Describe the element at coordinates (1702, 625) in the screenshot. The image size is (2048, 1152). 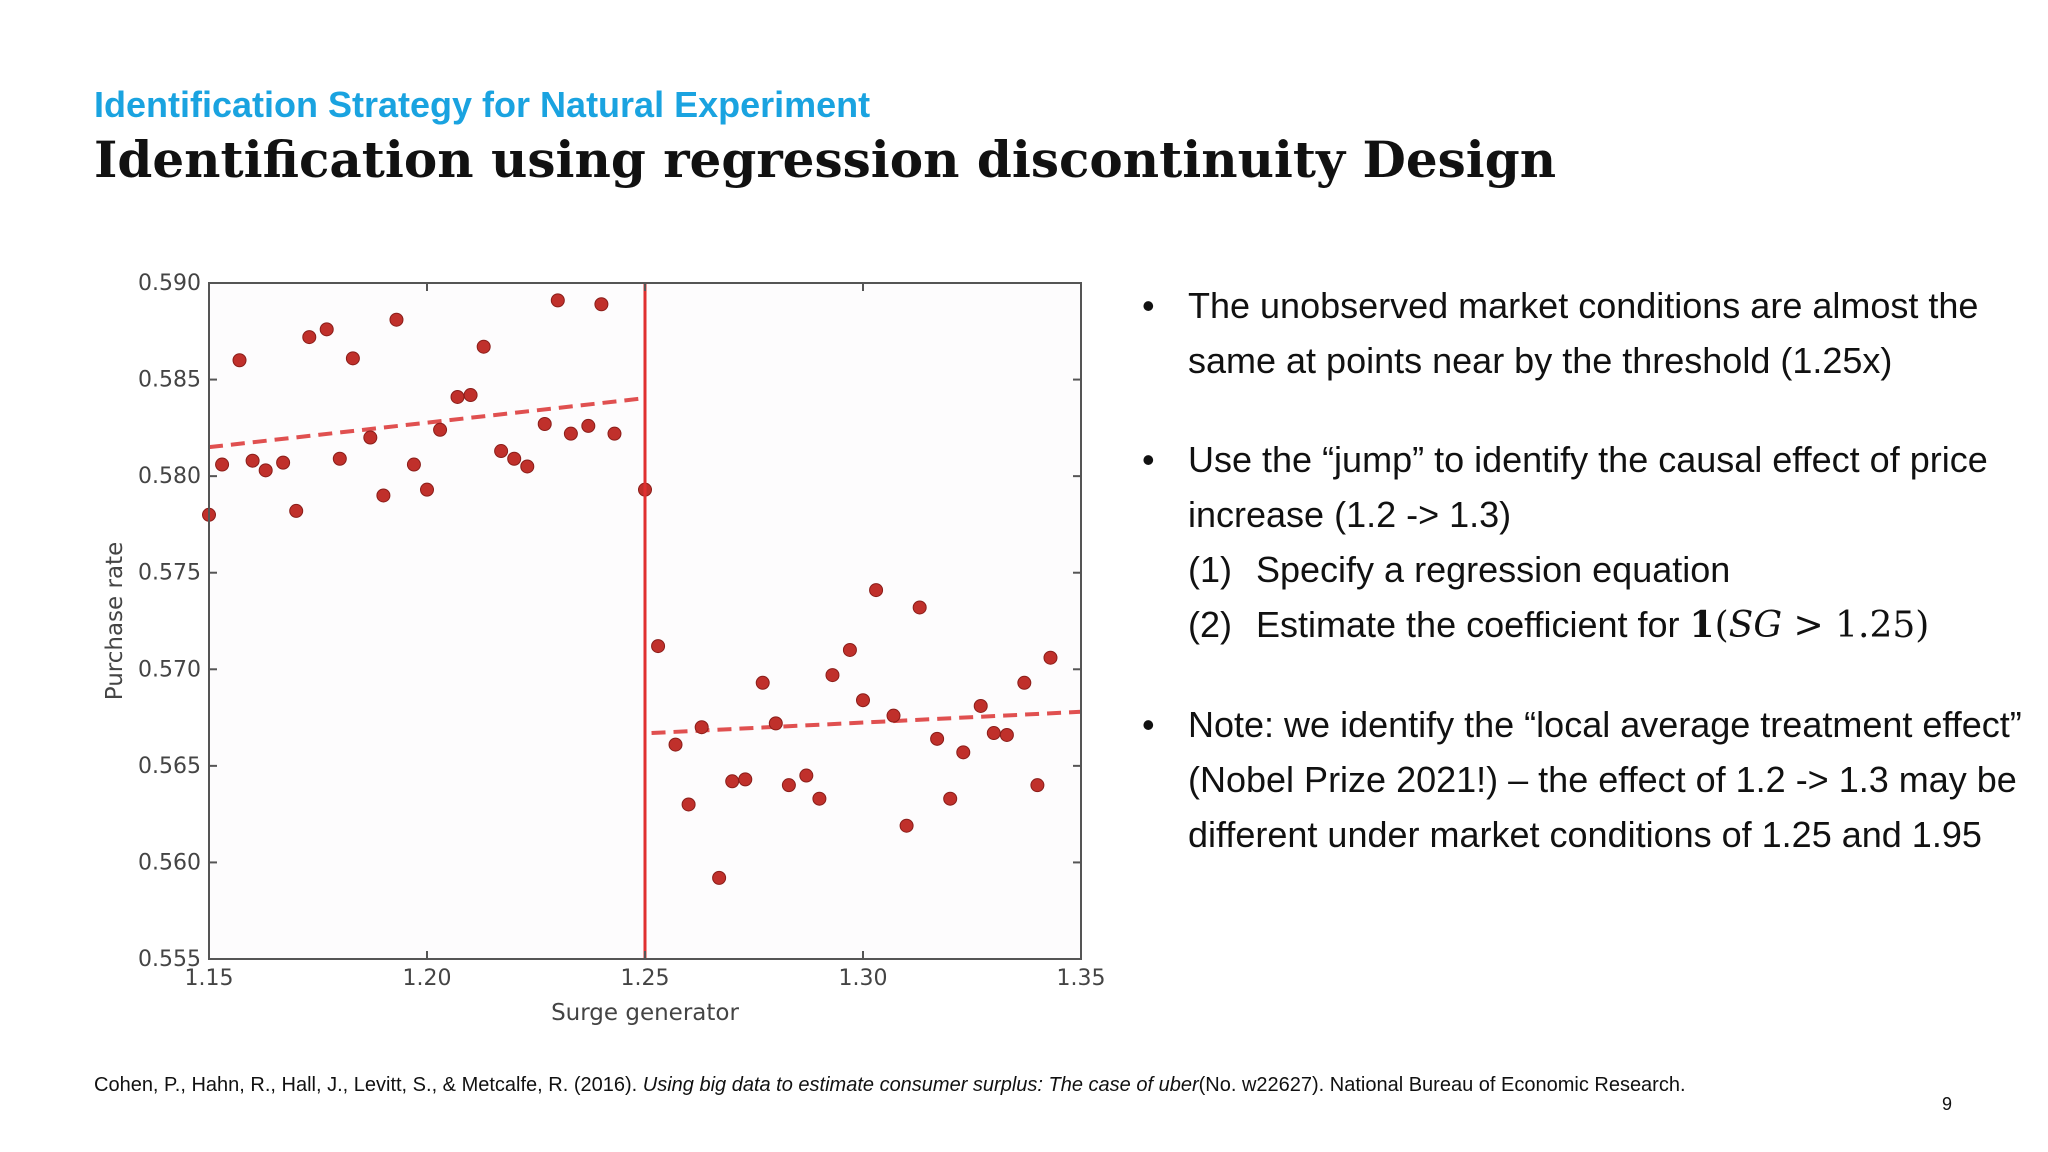
I see `indicator-one: 1` at that location.